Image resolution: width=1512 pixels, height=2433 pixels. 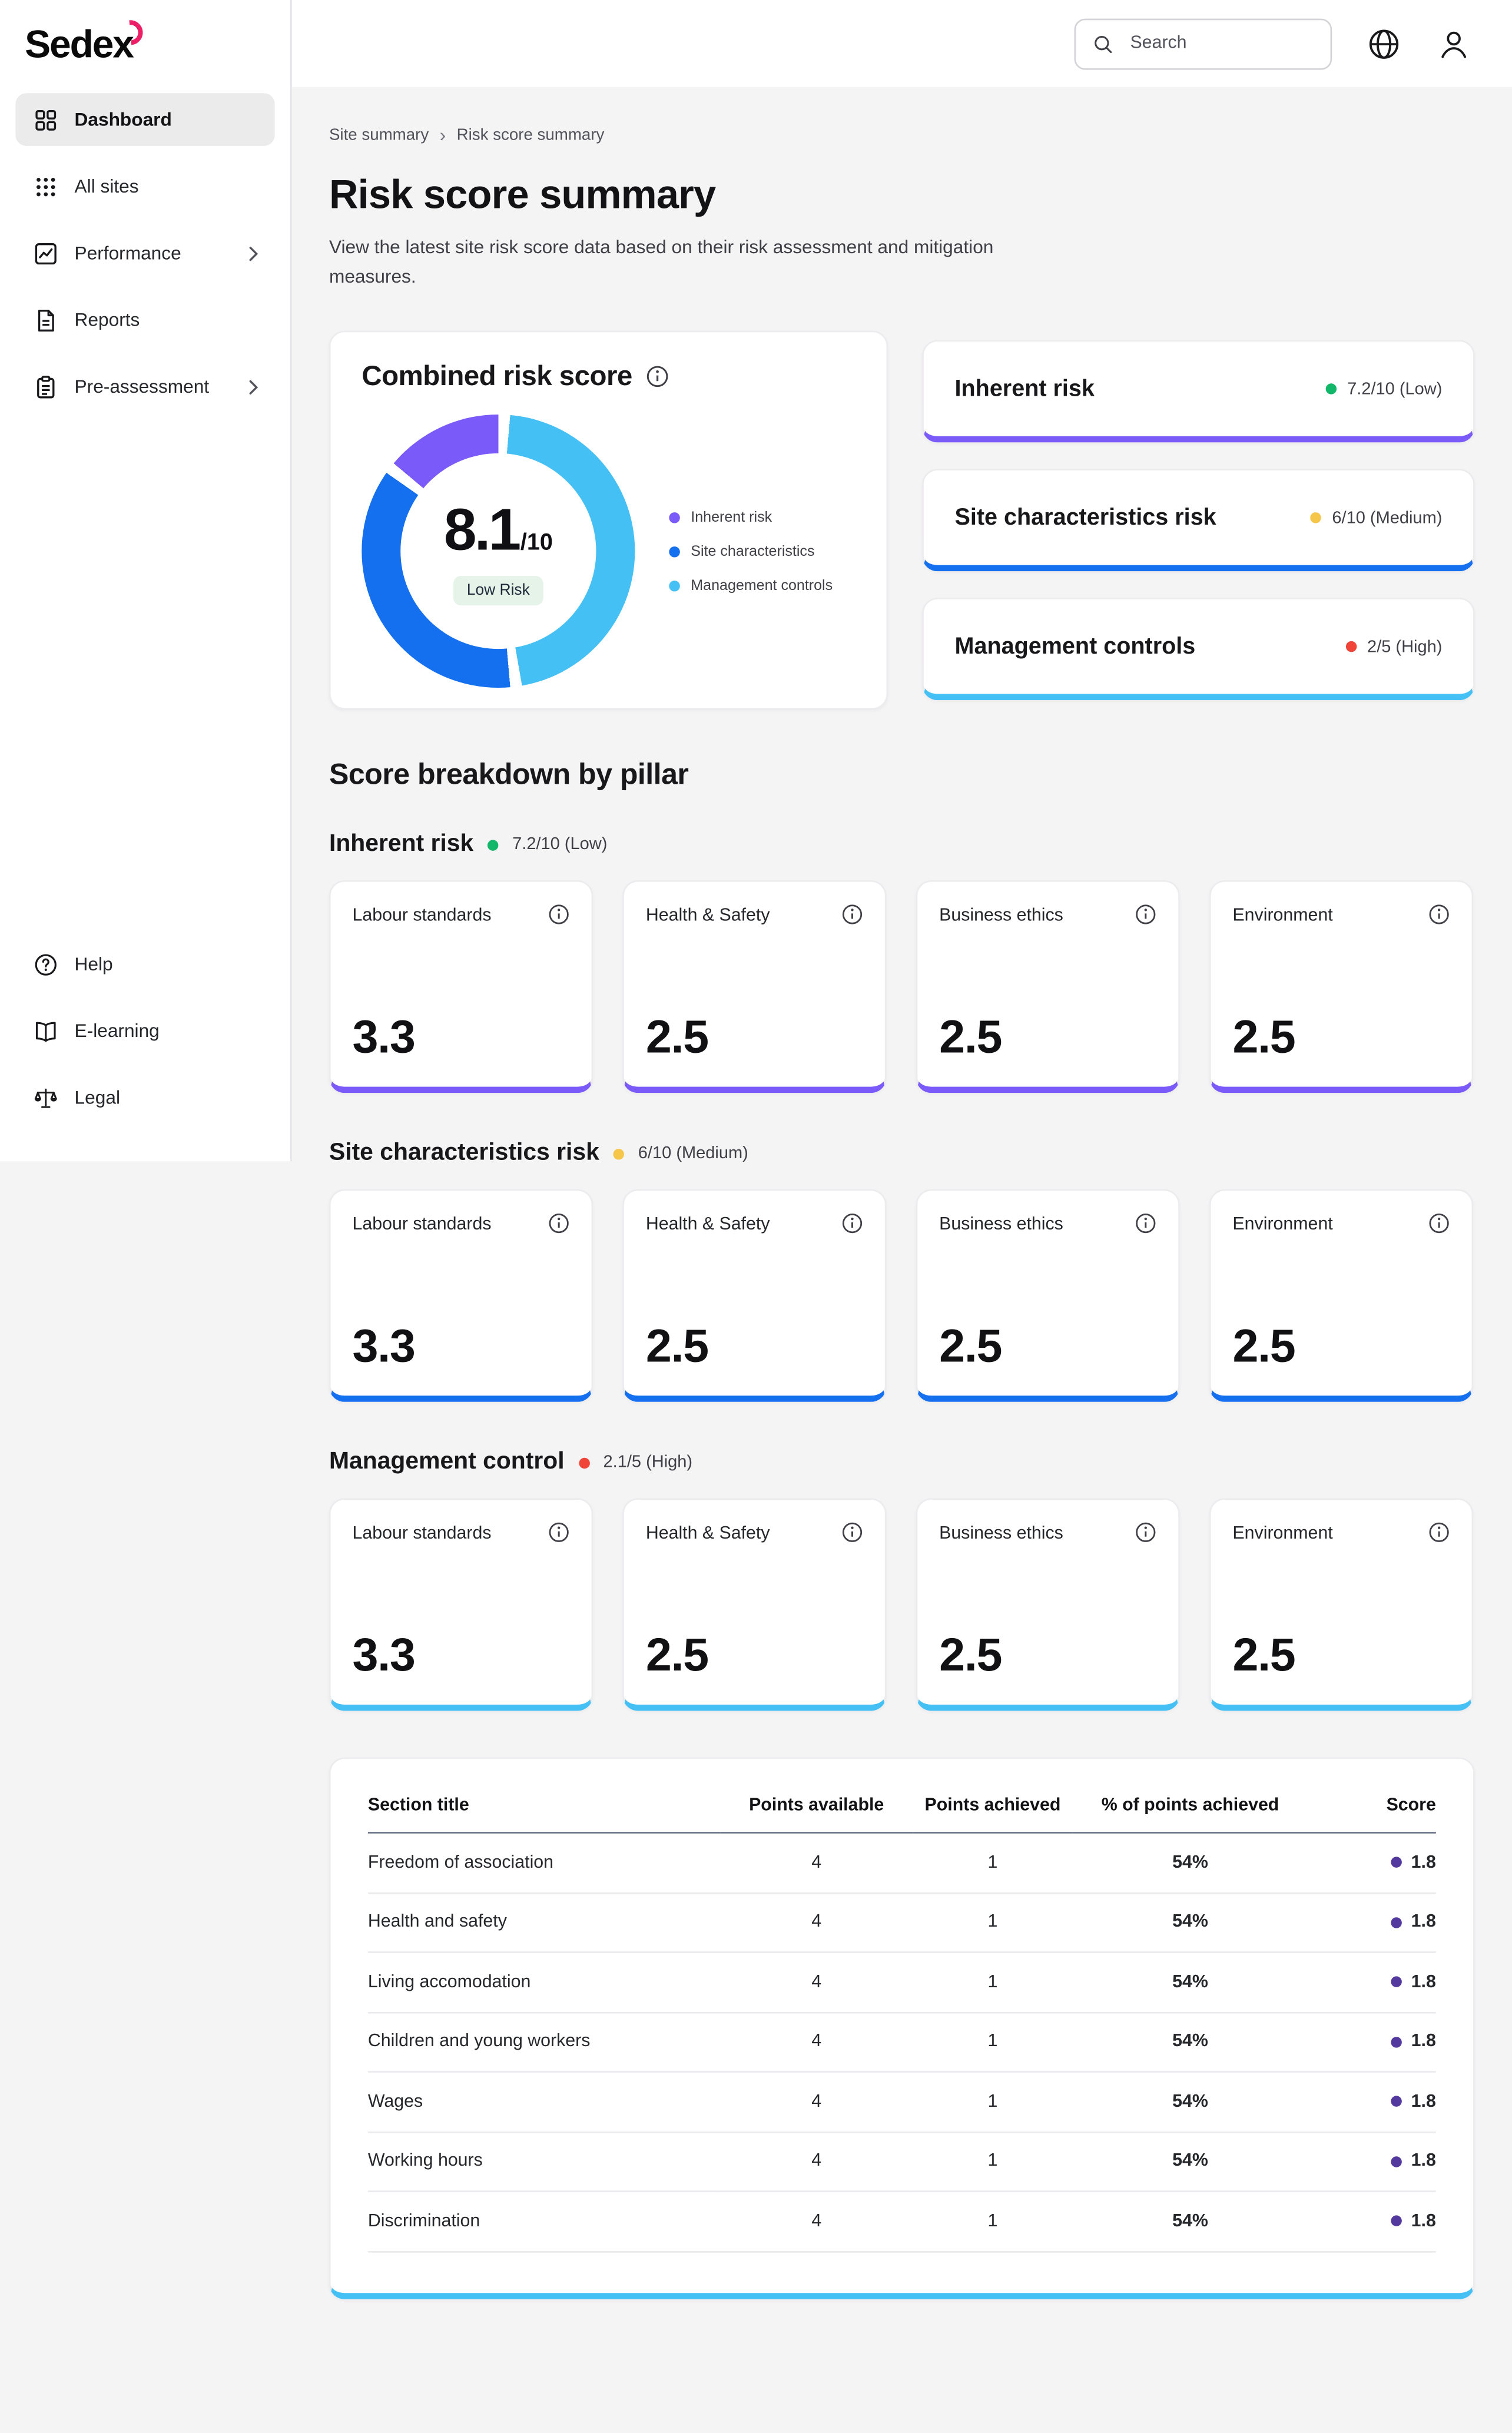 I want to click on sidebar-item-label: Performance, so click(x=127, y=253).